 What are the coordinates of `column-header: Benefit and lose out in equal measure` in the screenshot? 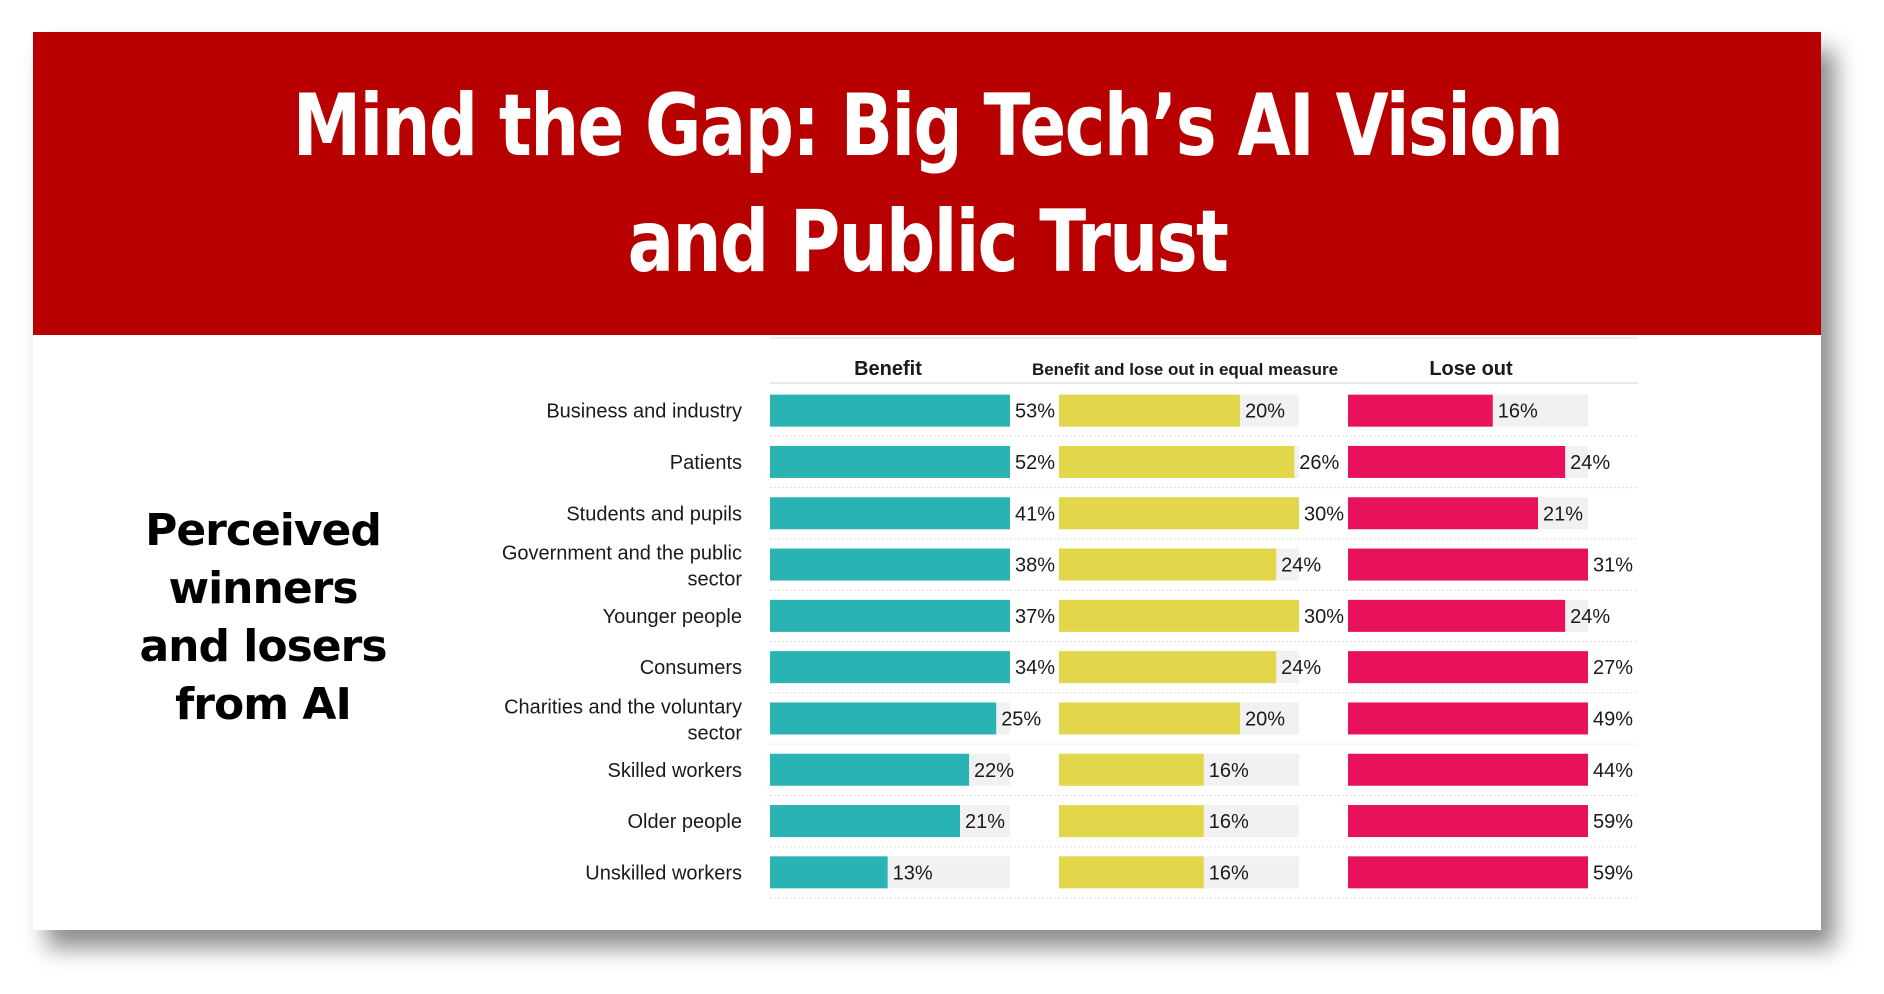 It's located at (1185, 369).